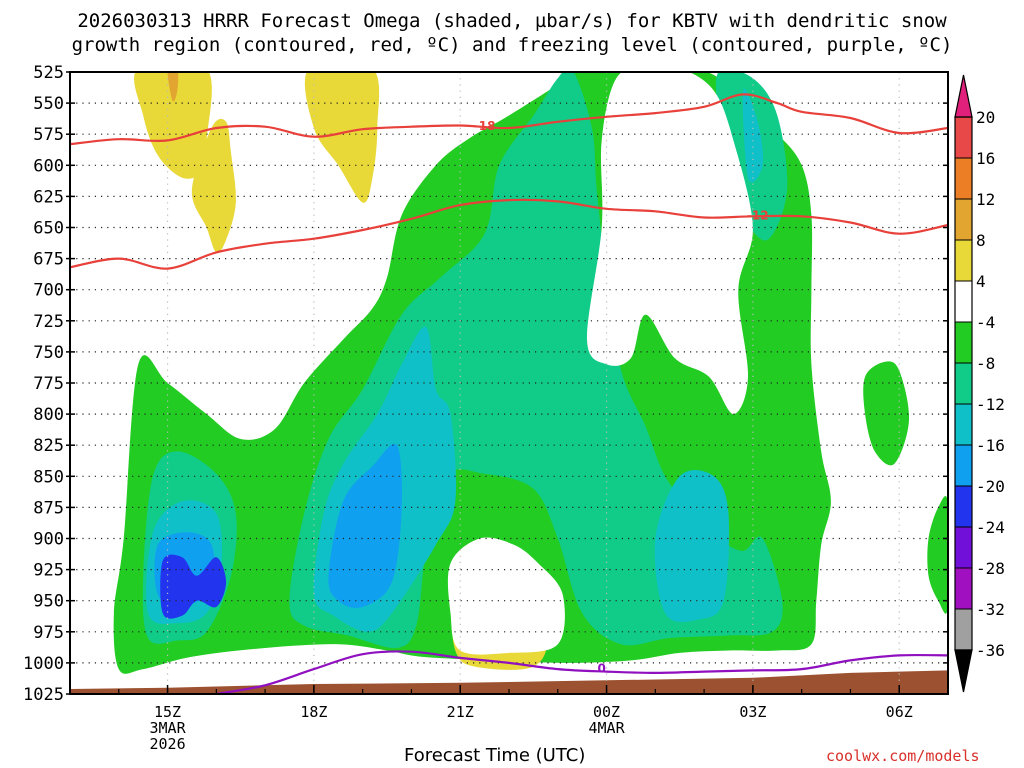 The height and width of the screenshot is (768, 1024). What do you see at coordinates (606, 728) in the screenshot?
I see `x-tick-label: 4MAR` at bounding box center [606, 728].